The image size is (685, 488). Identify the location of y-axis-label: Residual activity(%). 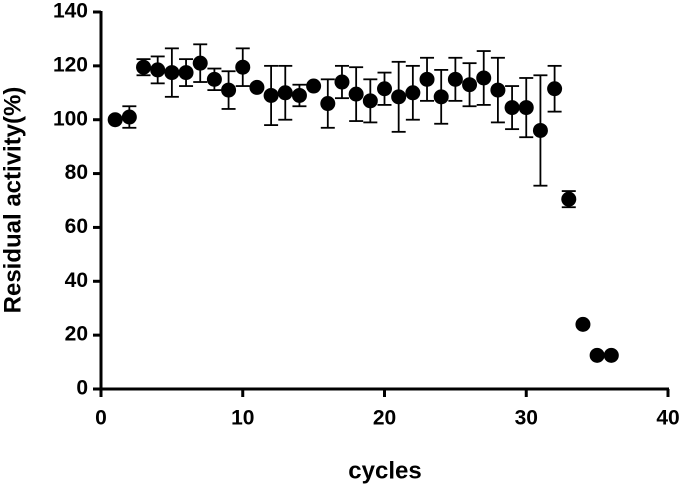
(13, 200).